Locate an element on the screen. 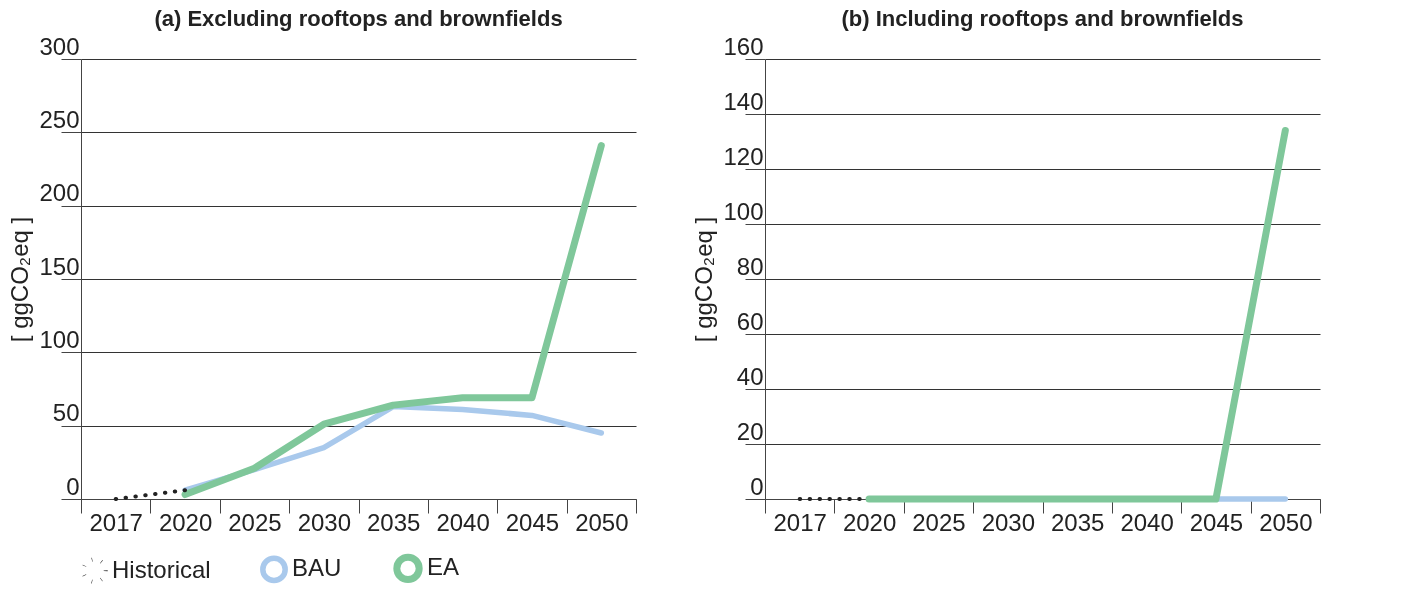  y-tick-label: 40 is located at coordinates (750, 376).